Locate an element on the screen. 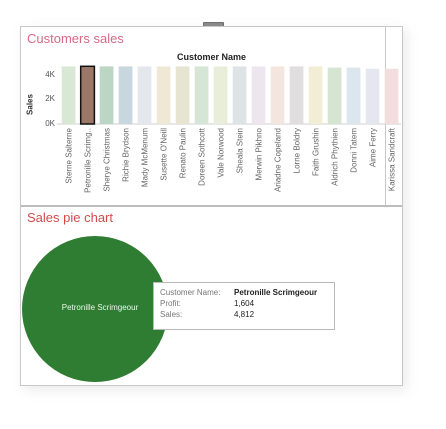 The image size is (446, 429). y-tick-2k: 2K is located at coordinates (50, 98).